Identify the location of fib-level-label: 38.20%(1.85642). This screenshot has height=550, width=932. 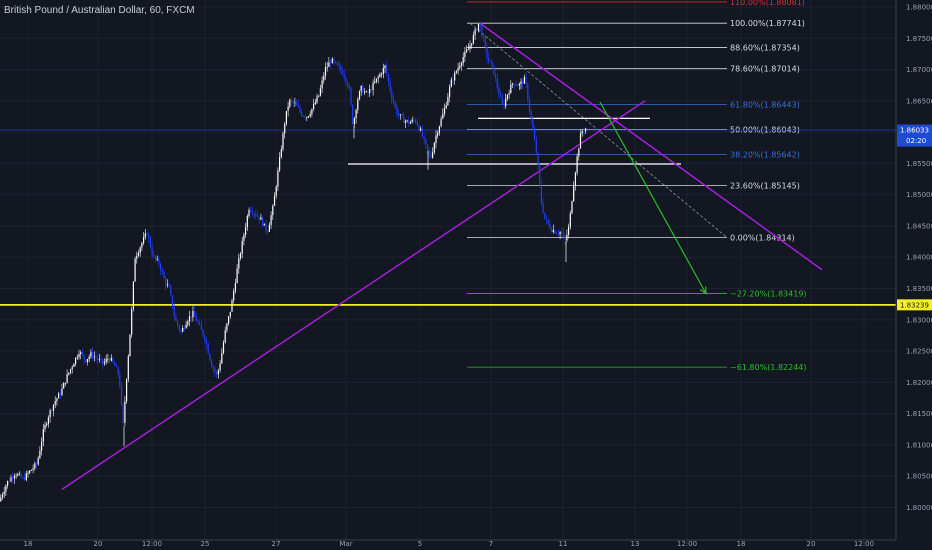
(765, 155).